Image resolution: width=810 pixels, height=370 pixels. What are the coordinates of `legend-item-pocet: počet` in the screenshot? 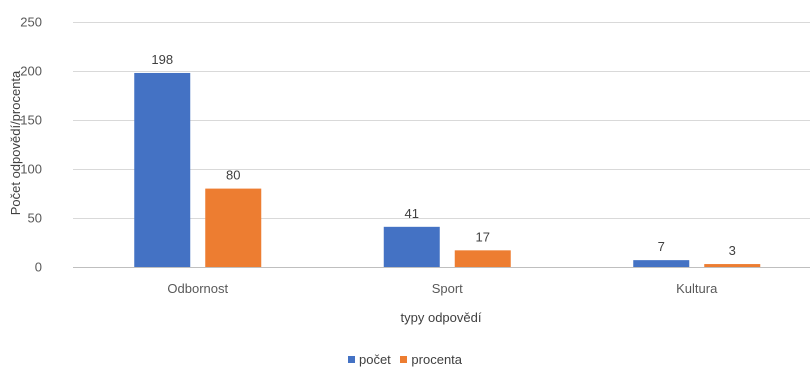 It's located at (369, 359).